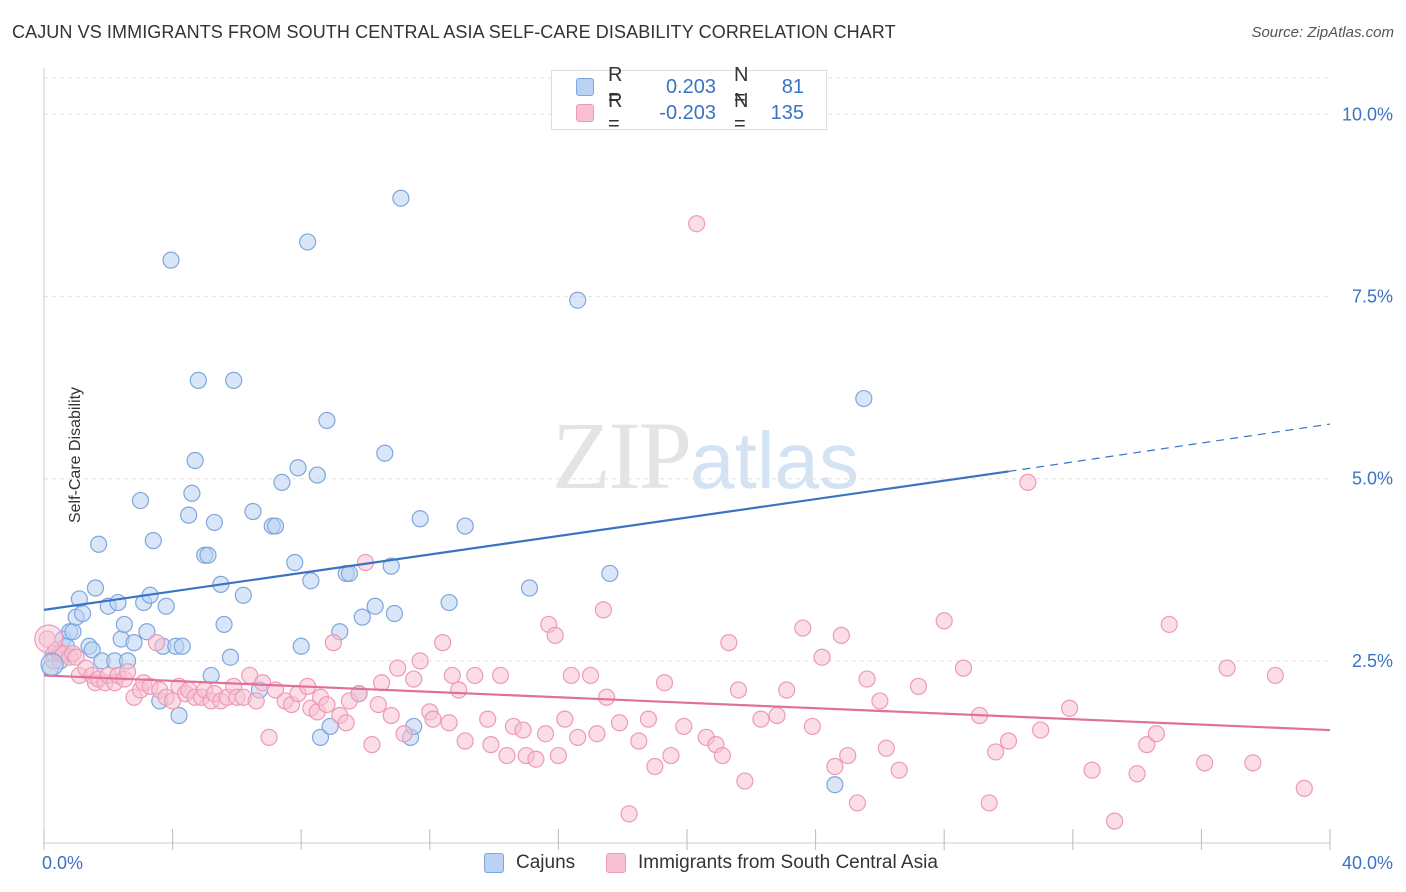 The width and height of the screenshot is (1406, 892). I want to click on legend-item-cajuns: Cajuns, so click(529, 863).